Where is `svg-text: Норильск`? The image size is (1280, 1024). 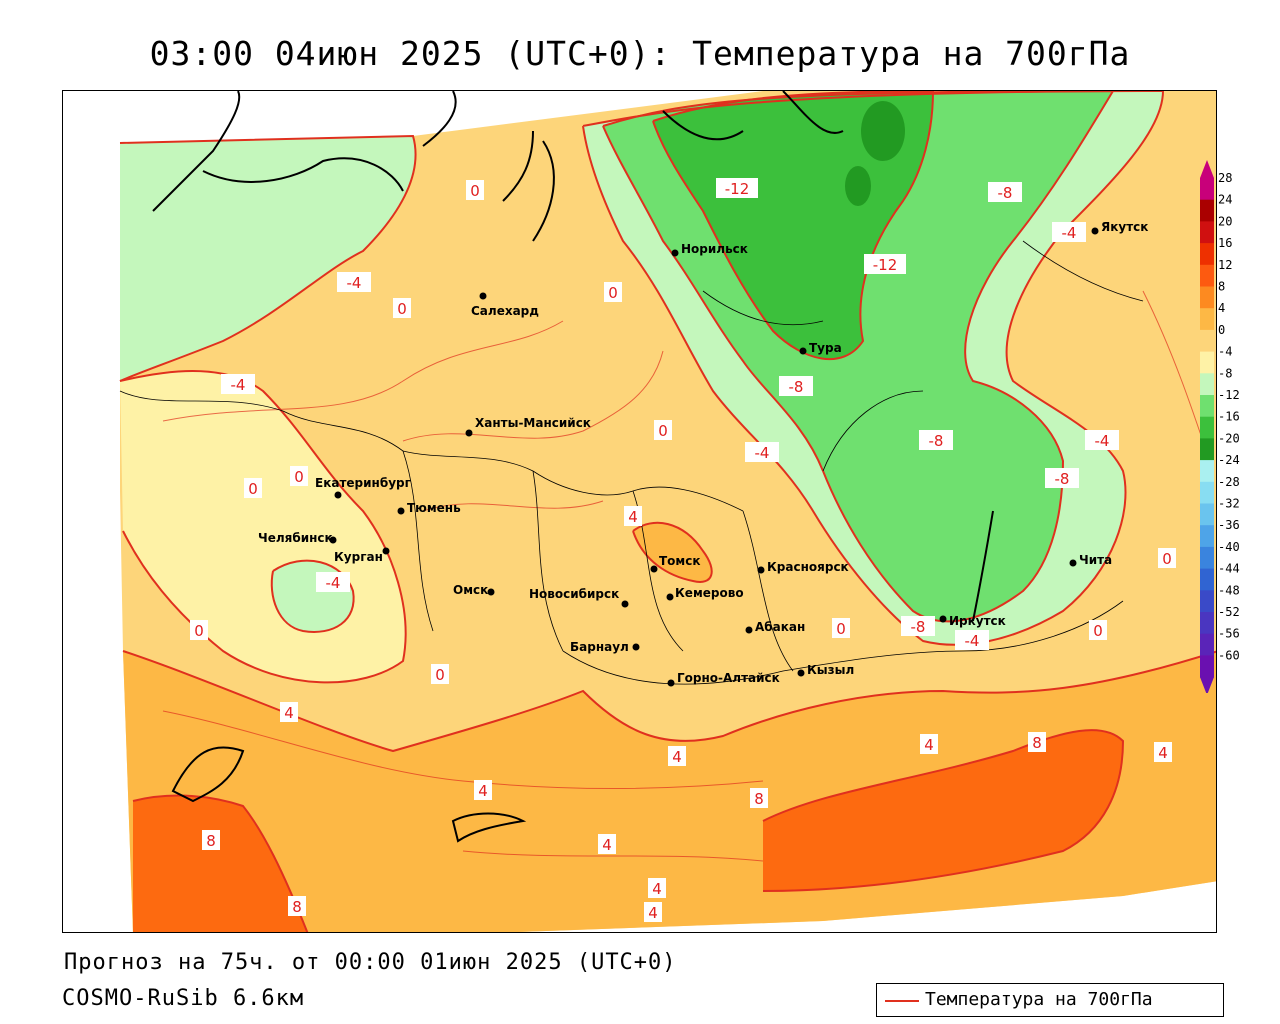
svg-text: Норильск is located at coordinates (714, 249).